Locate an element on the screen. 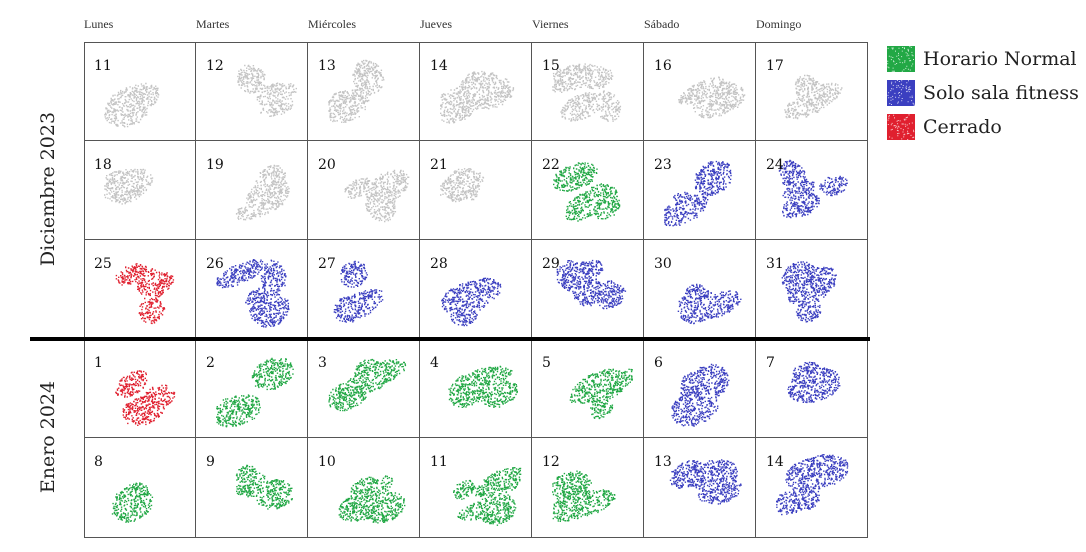  day-cell: 10 is located at coordinates (364, 487).